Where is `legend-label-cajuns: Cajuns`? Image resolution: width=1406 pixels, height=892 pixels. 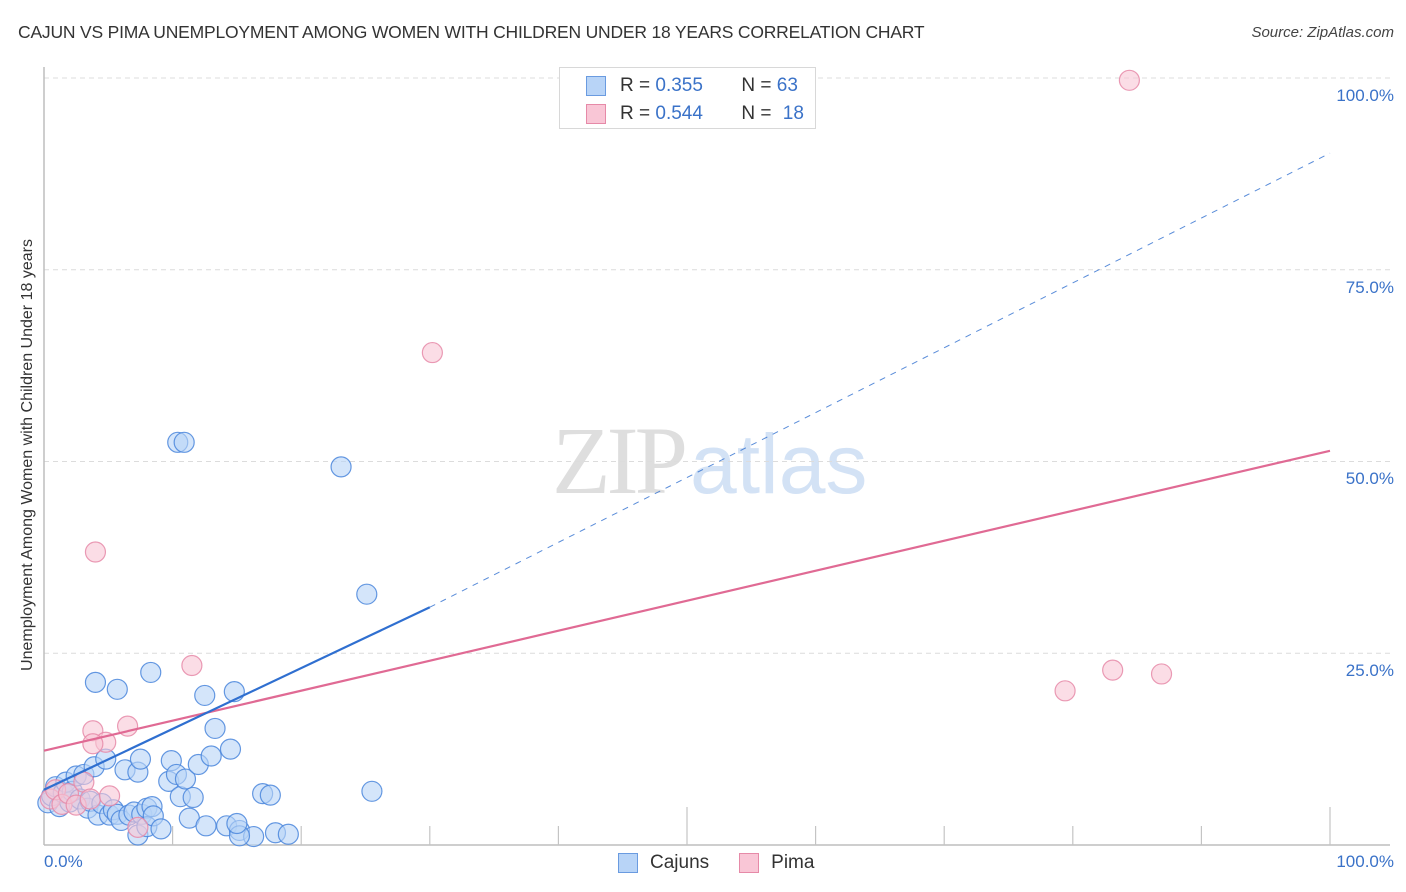
legend-label-cajuns: Cajuns is located at coordinates (680, 862).